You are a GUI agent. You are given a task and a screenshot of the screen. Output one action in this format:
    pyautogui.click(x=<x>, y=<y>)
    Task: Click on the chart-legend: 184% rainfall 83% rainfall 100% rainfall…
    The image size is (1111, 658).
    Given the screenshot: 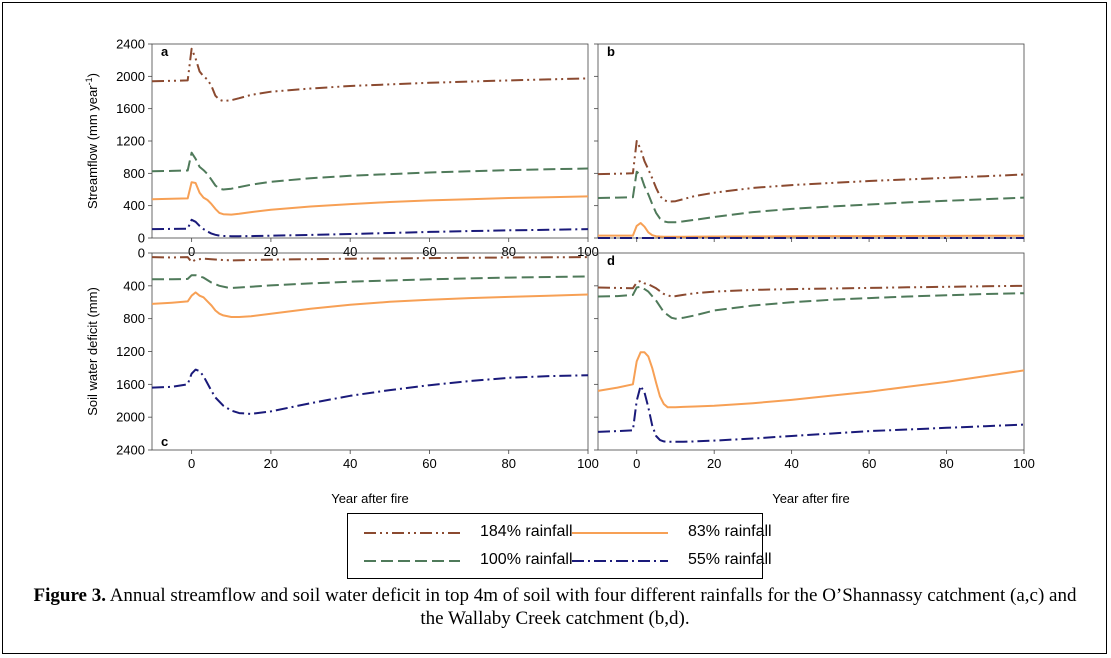 What is the action you would take?
    pyautogui.click(x=559, y=546)
    